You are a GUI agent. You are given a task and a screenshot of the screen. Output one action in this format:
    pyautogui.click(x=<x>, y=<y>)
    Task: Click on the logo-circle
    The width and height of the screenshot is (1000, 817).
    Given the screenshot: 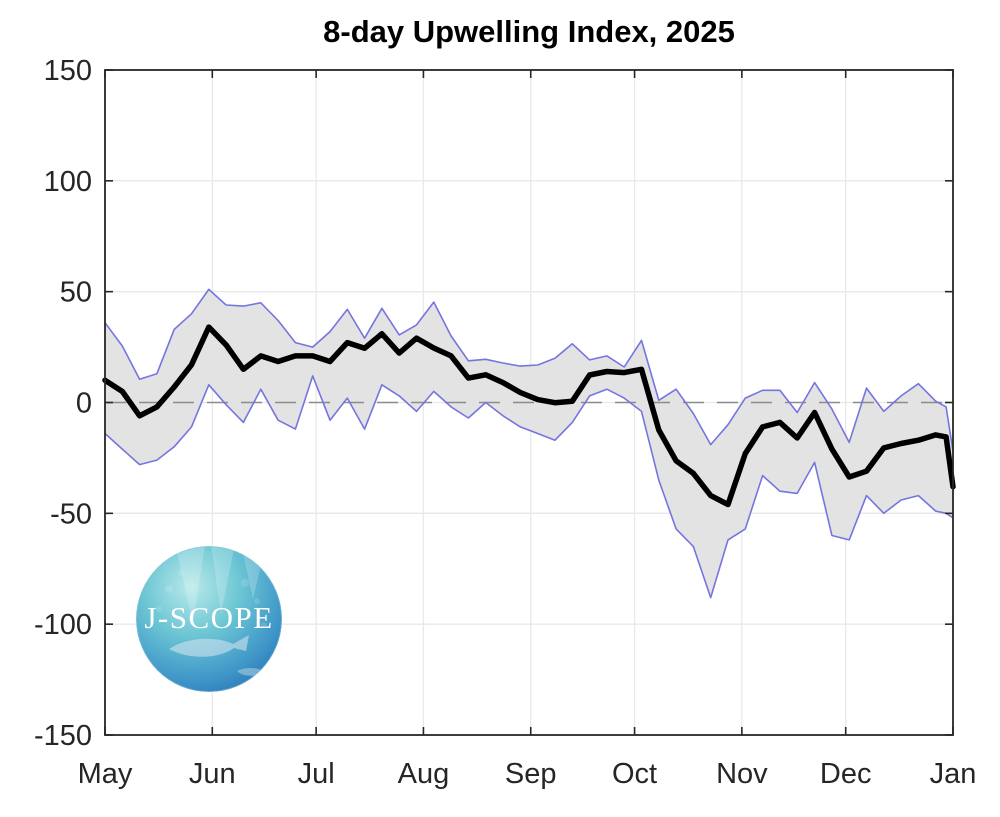 What is the action you would take?
    pyautogui.click(x=209, y=619)
    